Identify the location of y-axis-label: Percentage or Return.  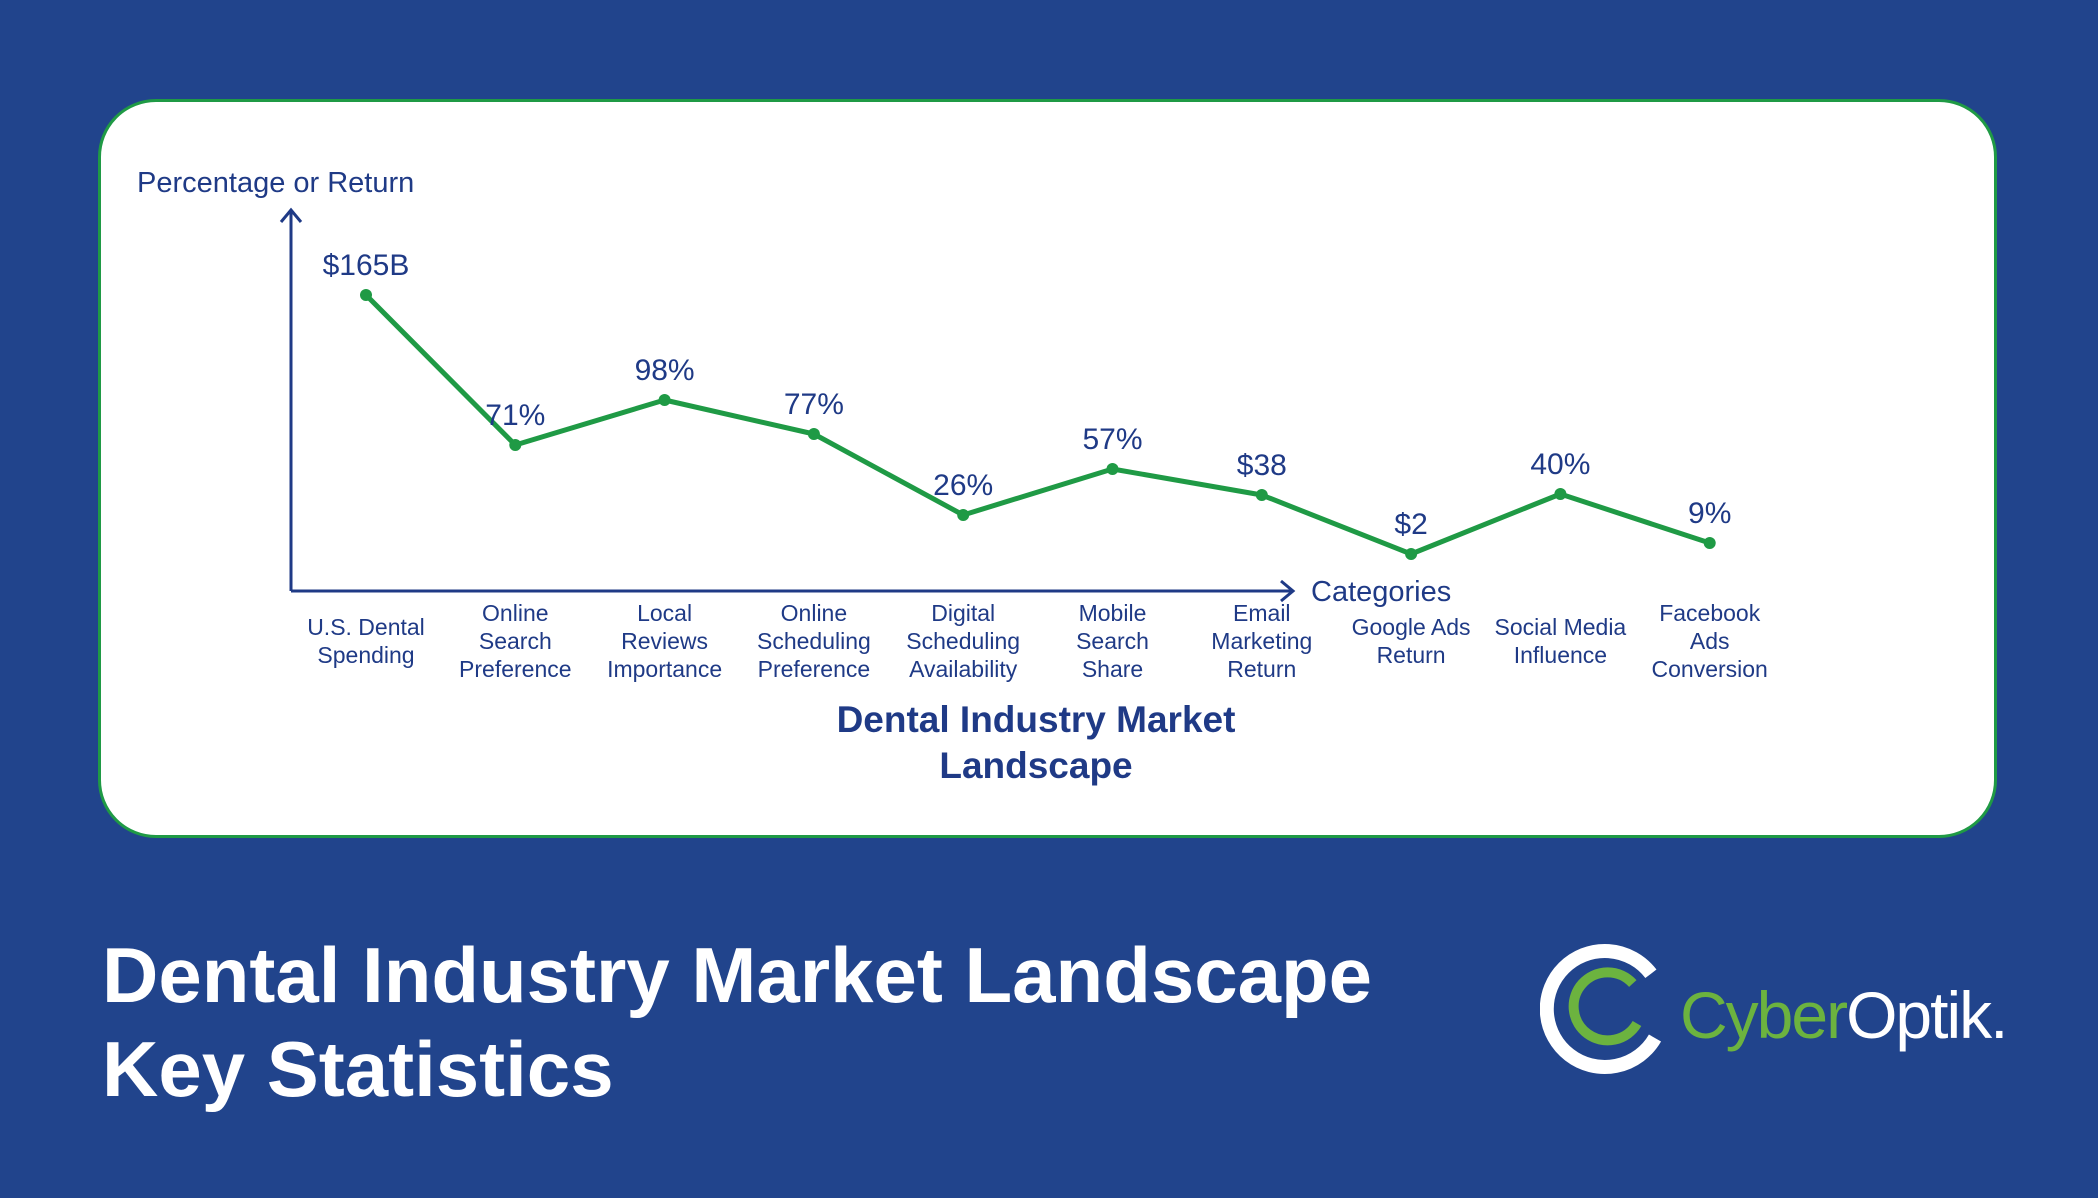
(275, 183).